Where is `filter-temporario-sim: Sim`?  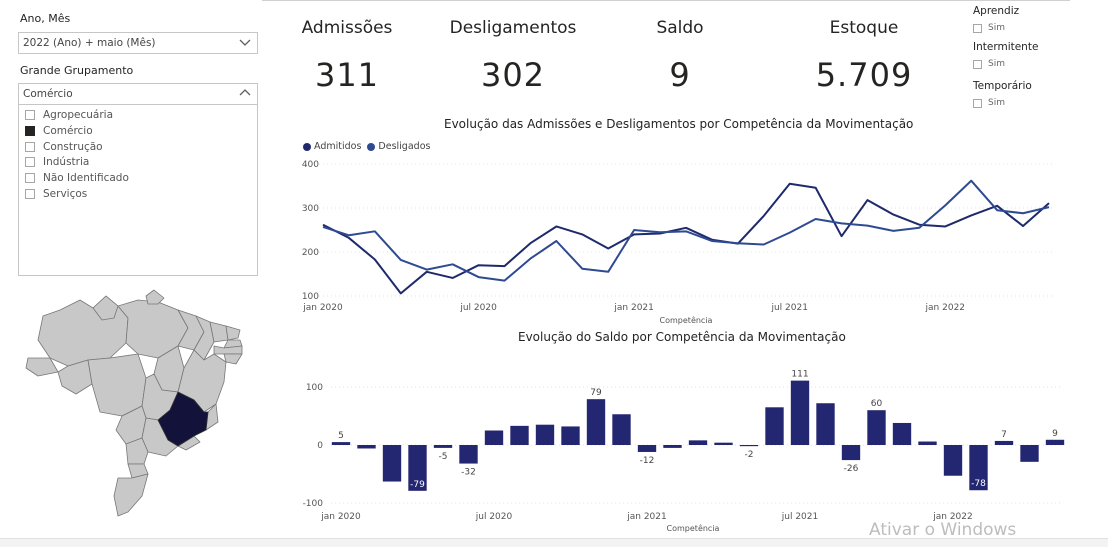
filter-temporario-sim: Sim is located at coordinates (989, 103).